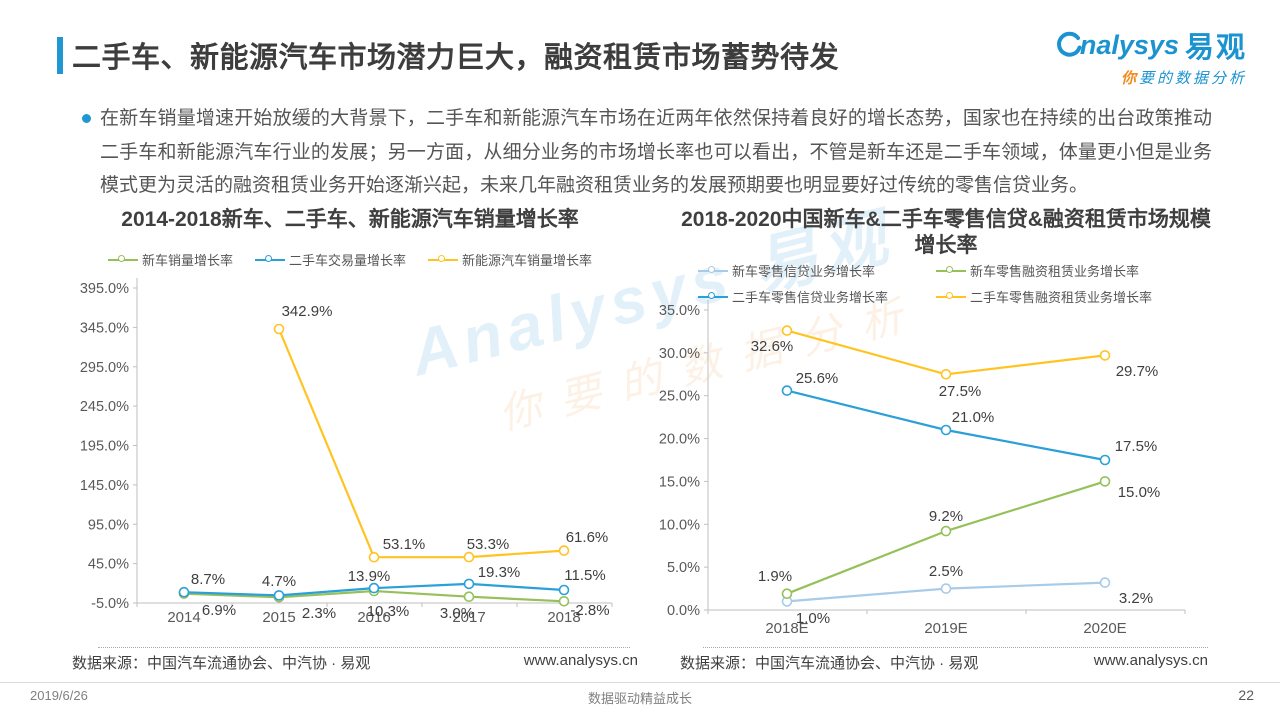 The image size is (1280, 720). Describe the element at coordinates (679, 525) in the screenshot. I see `svg-text: 10.0%` at that location.